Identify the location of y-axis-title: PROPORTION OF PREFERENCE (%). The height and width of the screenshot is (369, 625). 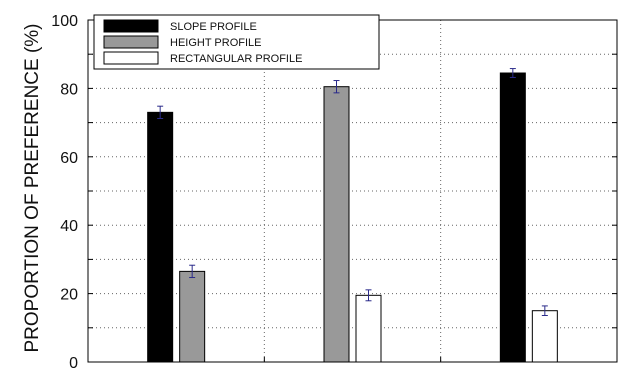
(32, 187).